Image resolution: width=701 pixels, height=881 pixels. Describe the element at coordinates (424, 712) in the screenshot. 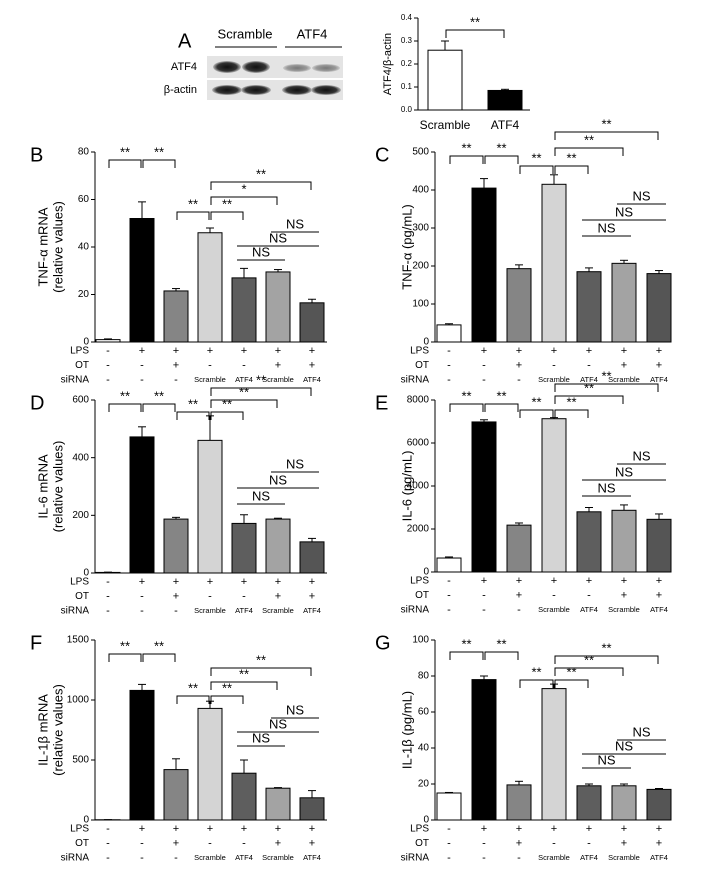

I see `y-tick-label: 60` at that location.